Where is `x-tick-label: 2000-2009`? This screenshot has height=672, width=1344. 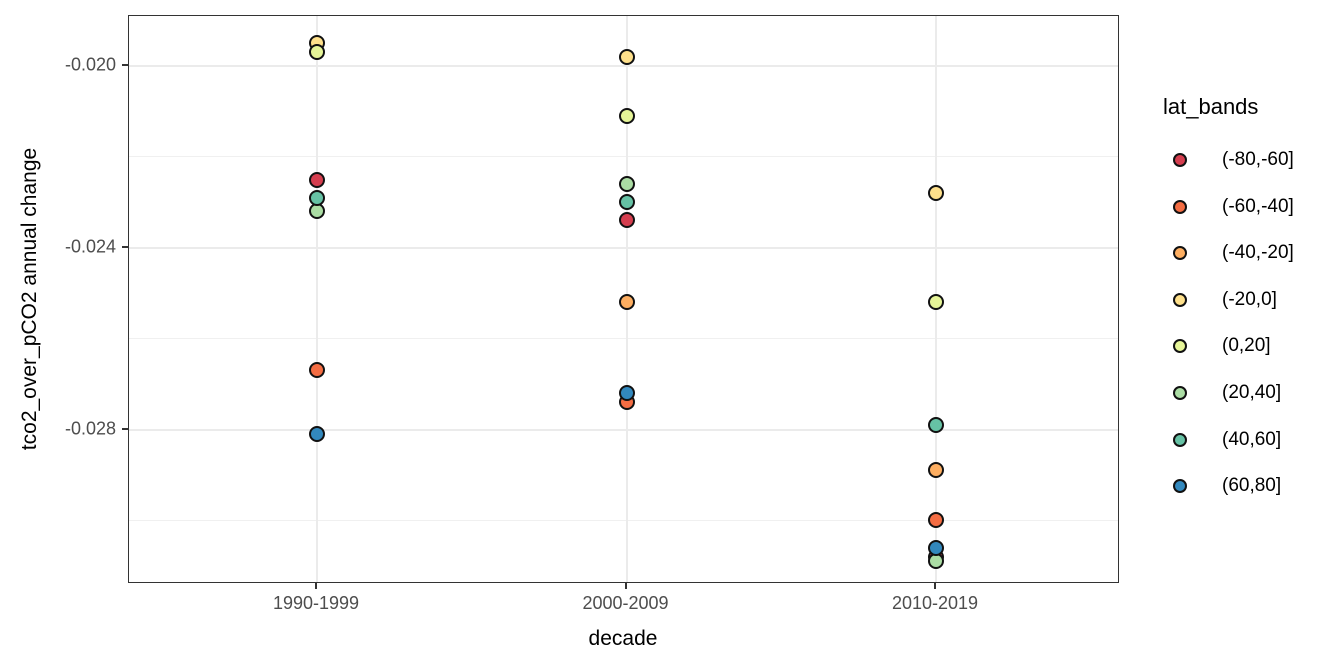 x-tick-label: 2000-2009 is located at coordinates (625, 603).